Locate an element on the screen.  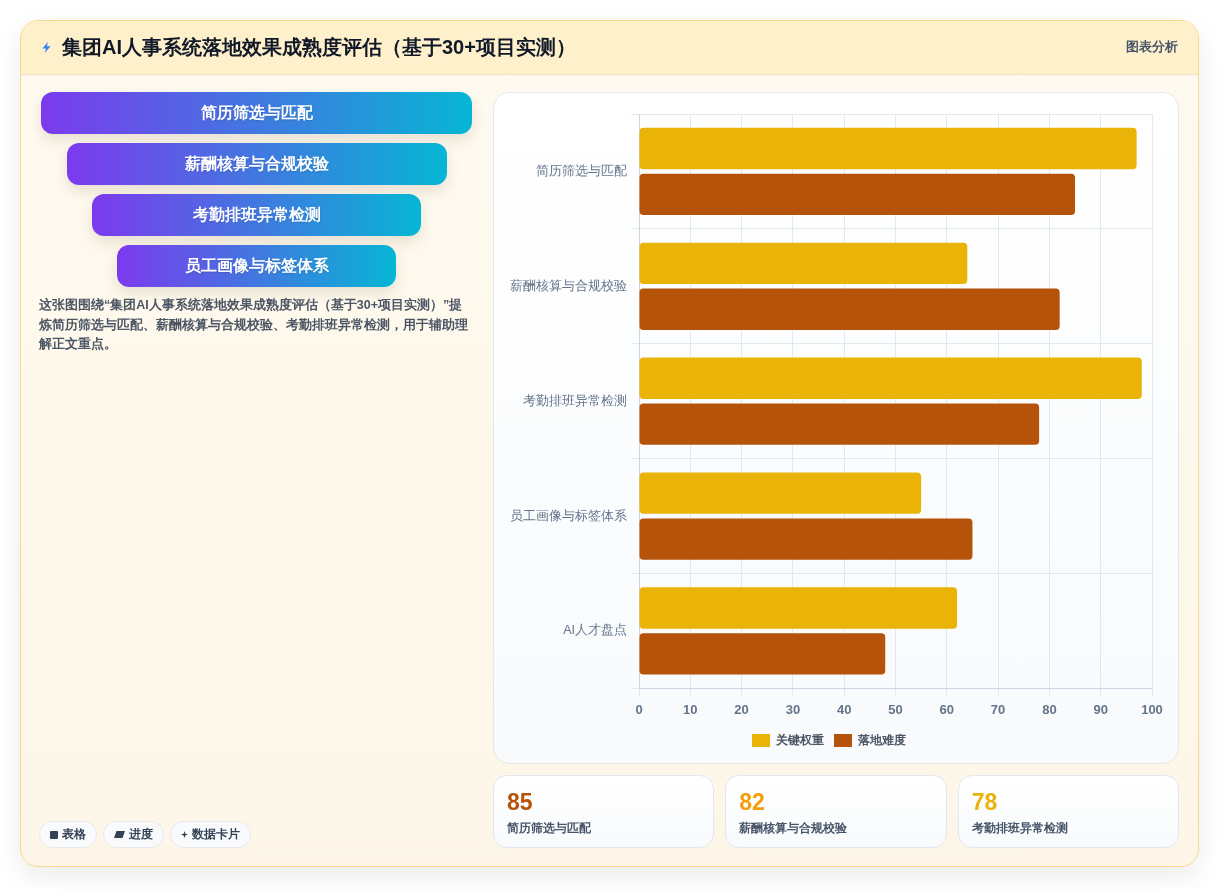
x-tick-label: 60 is located at coordinates (947, 709).